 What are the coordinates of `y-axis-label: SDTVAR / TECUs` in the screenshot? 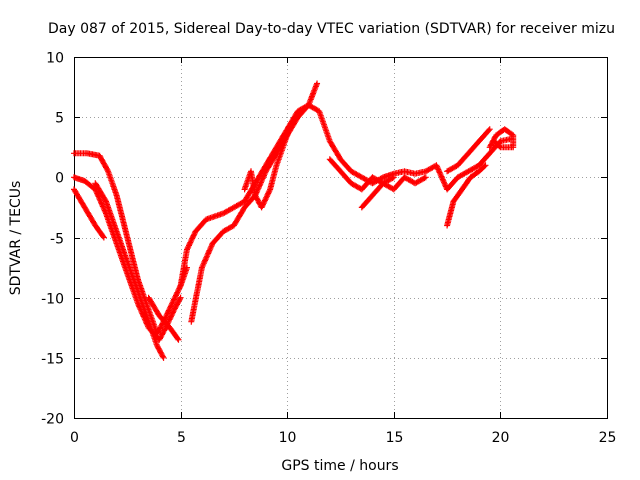 It's located at (16, 238).